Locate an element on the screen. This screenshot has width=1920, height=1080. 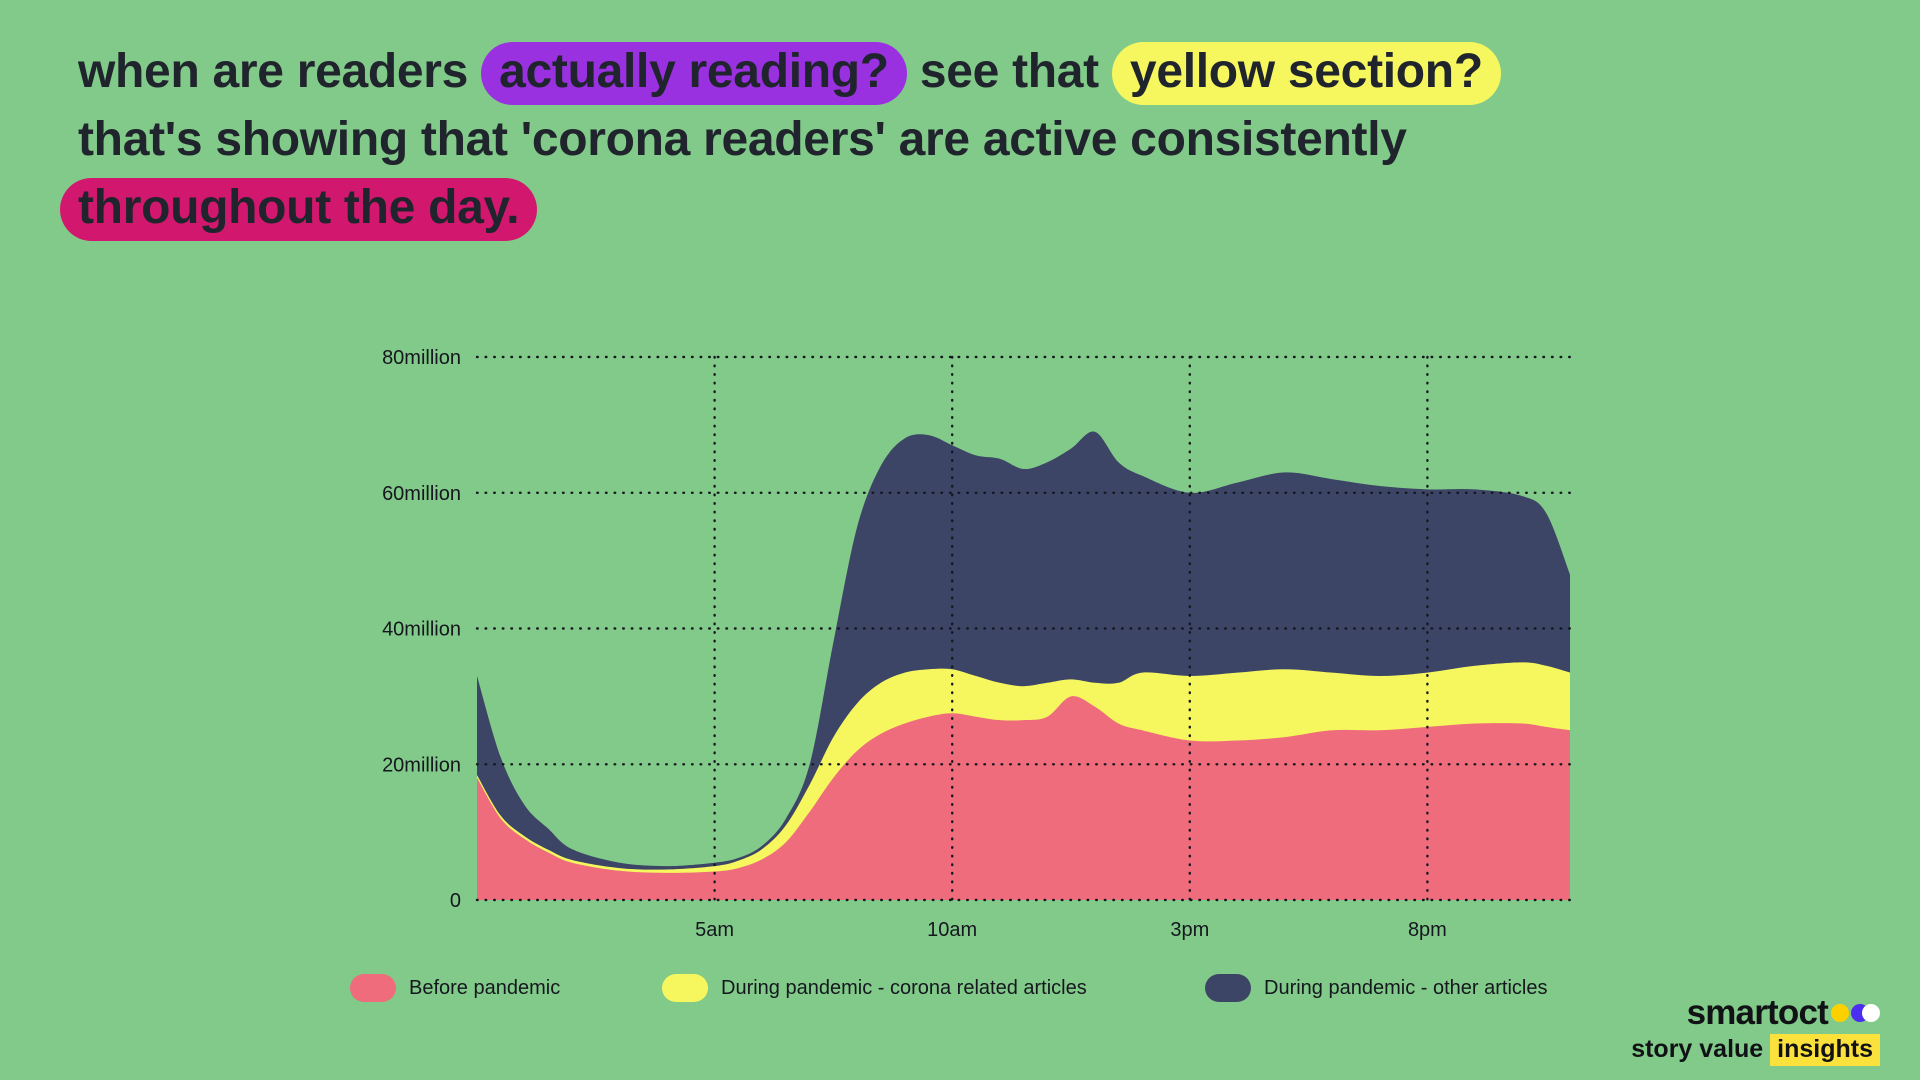
highlight-throughout-day: throughout the day. is located at coordinates (299, 209).